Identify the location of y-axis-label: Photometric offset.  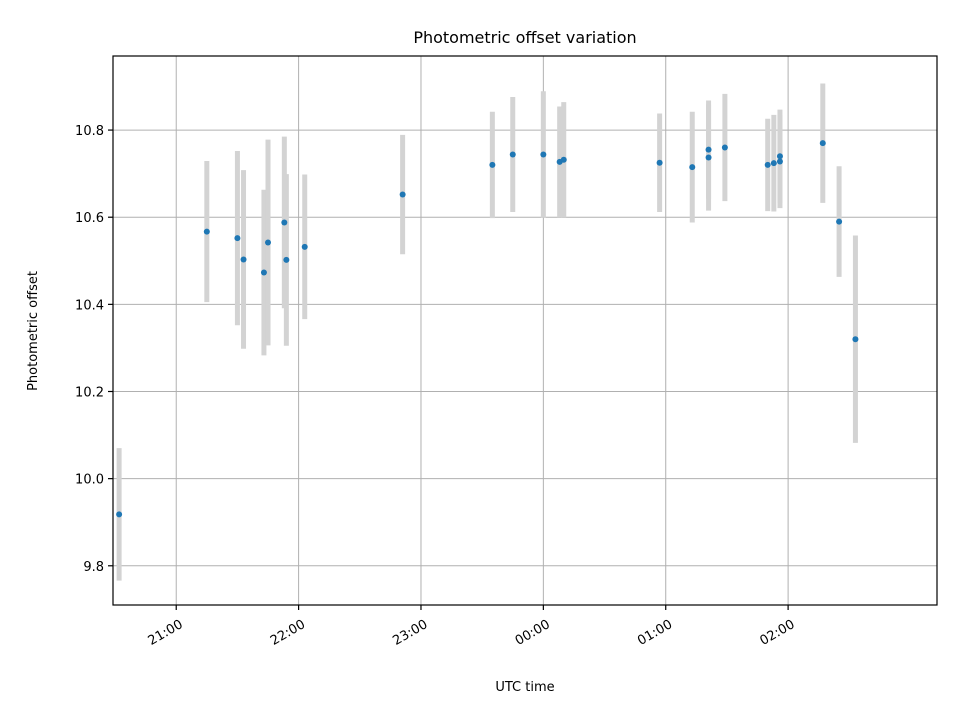
(33, 331).